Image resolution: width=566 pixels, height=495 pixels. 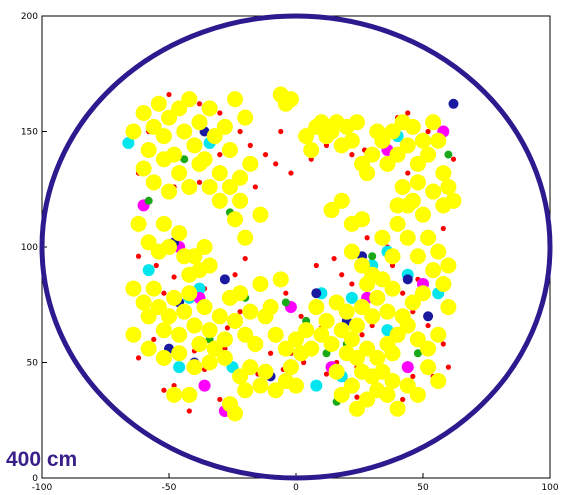 I want to click on blue-point, so click(x=316, y=293).